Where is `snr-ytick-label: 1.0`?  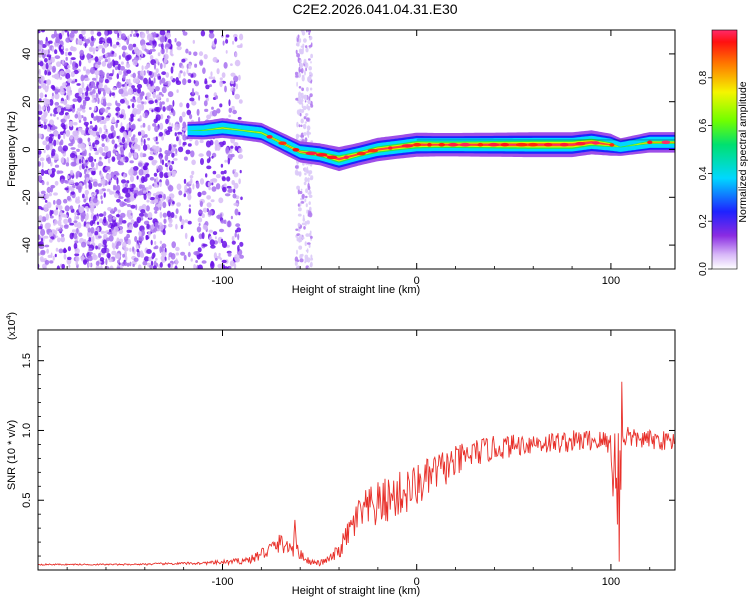 snr-ytick-label: 1.0 is located at coordinates (27, 430).